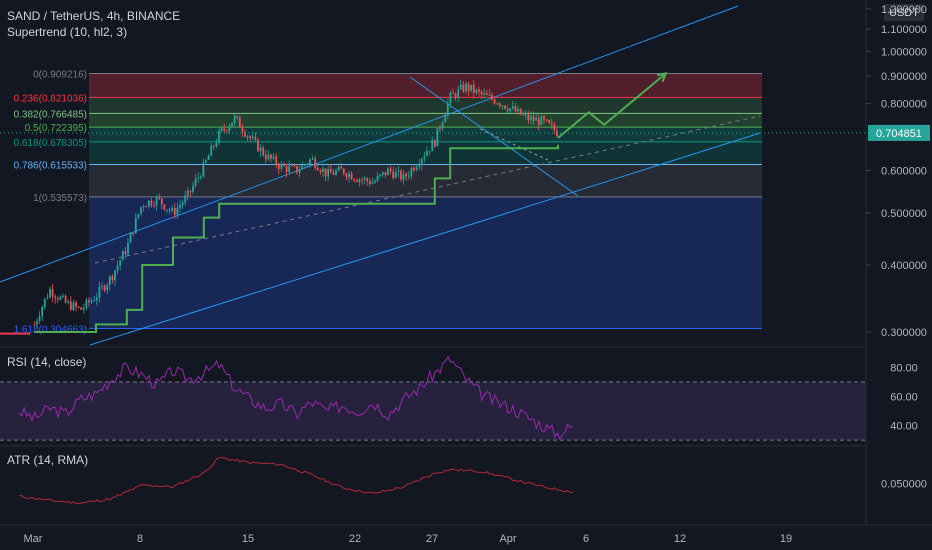 Image resolution: width=932 pixels, height=550 pixels. What do you see at coordinates (904, 171) in the screenshot?
I see `price-axis-label: 0.600000` at bounding box center [904, 171].